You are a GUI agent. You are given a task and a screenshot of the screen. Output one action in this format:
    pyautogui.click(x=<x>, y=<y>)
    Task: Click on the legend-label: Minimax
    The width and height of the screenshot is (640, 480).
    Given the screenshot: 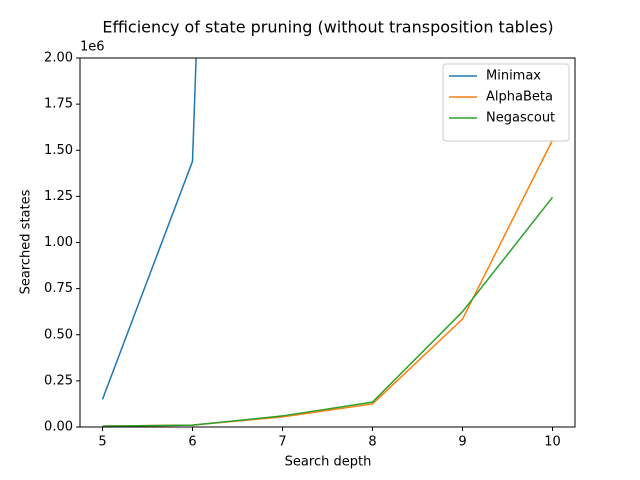 What is the action you would take?
    pyautogui.click(x=513, y=76)
    